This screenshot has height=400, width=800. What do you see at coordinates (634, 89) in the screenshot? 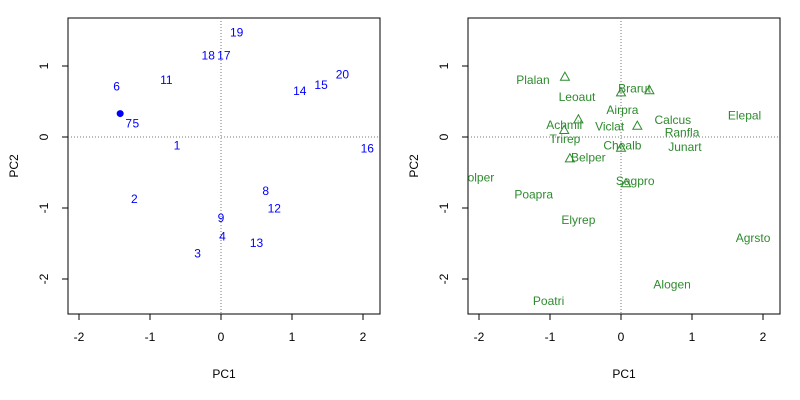
I see `species-label: Brarut` at bounding box center [634, 89].